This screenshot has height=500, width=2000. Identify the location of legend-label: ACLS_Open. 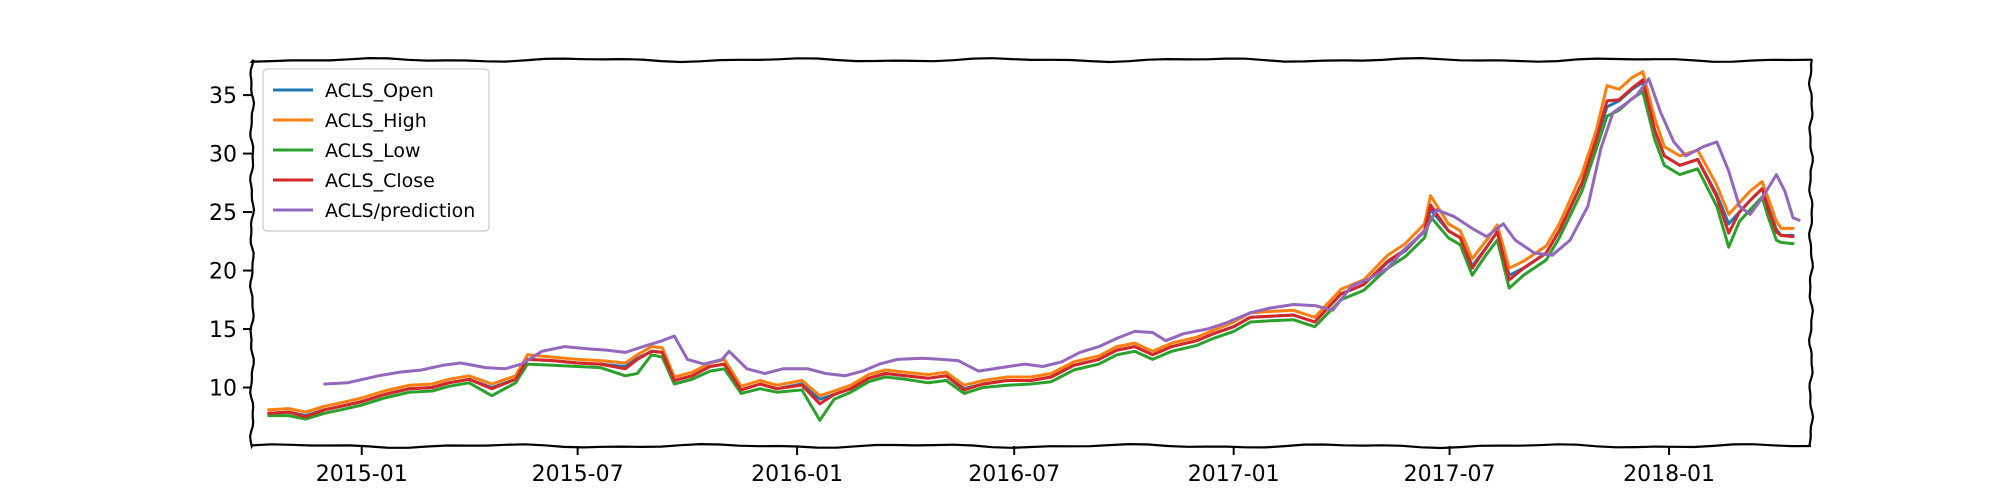
(379, 91).